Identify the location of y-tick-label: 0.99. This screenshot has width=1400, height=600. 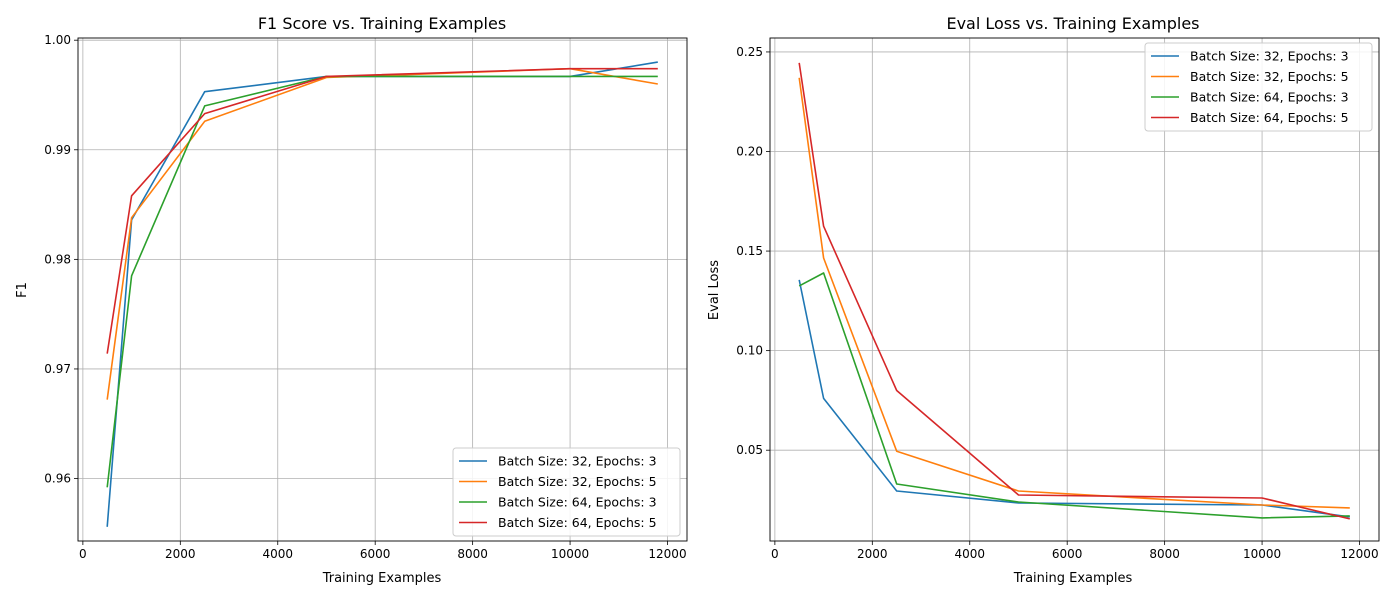
(57, 150).